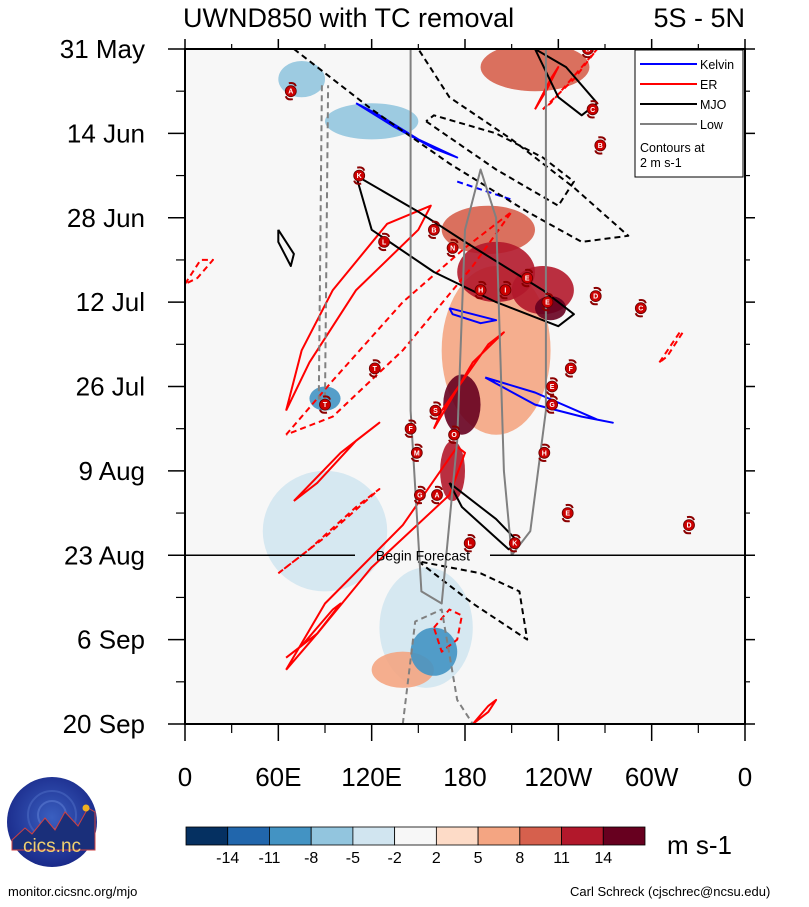 The height and width of the screenshot is (907, 809). I want to click on x-tick-label: 0, so click(745, 777).